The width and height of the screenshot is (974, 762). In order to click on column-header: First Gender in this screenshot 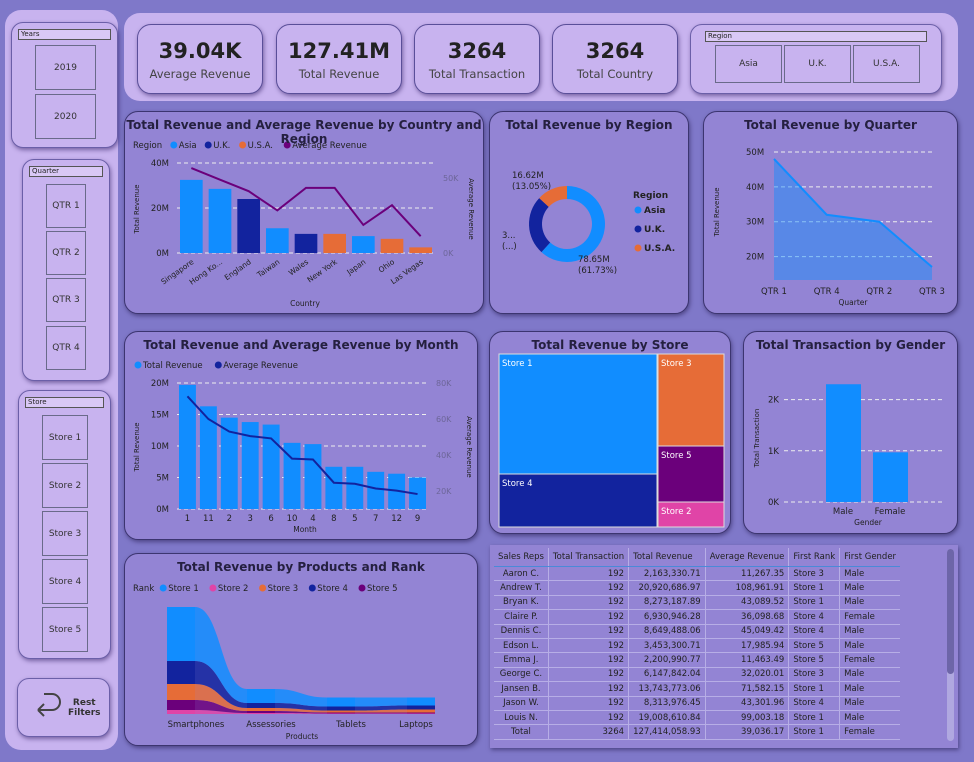, I will do `click(870, 557)`.